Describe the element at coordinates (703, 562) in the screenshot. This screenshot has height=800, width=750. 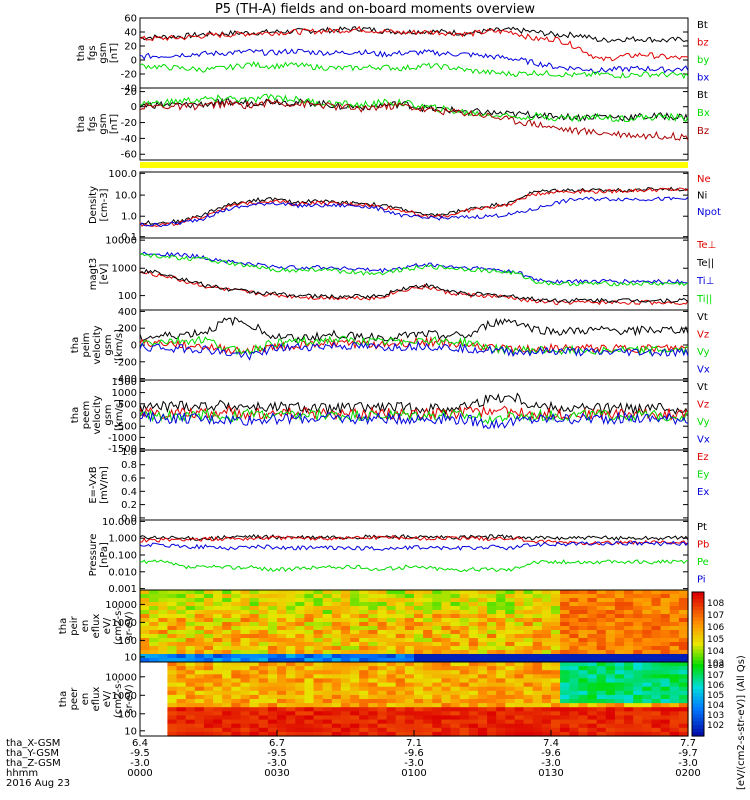
I see `legend-entry: Pe` at that location.